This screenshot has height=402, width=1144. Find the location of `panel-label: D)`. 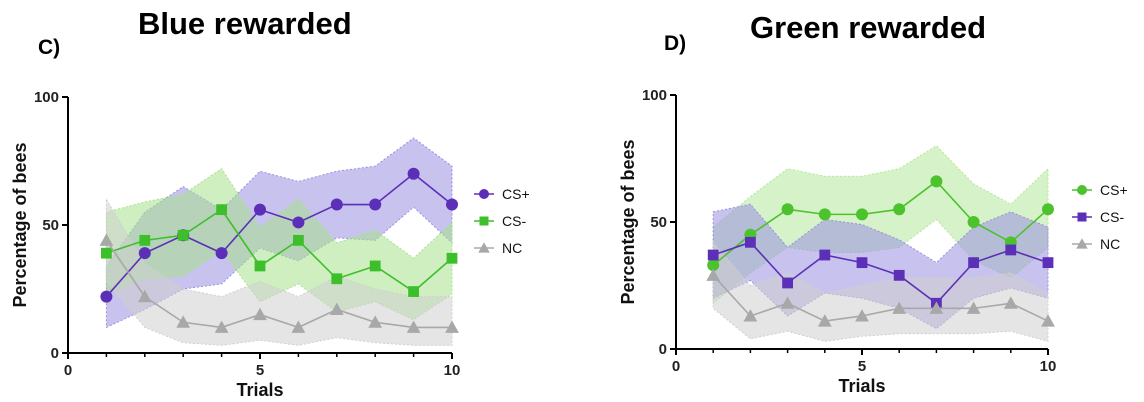

panel-label: D) is located at coordinates (675, 43).